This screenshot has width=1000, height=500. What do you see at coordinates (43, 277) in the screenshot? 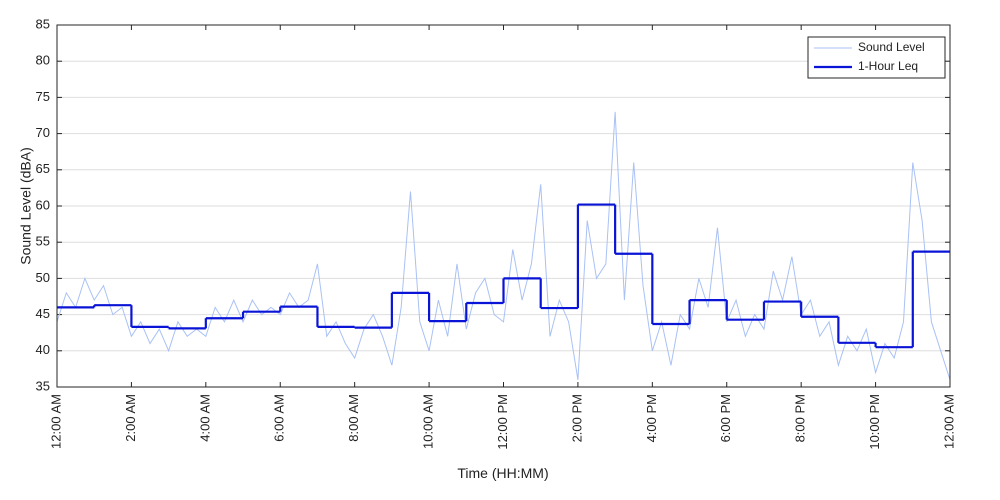
I see `y-tick-label: 50` at bounding box center [43, 277].